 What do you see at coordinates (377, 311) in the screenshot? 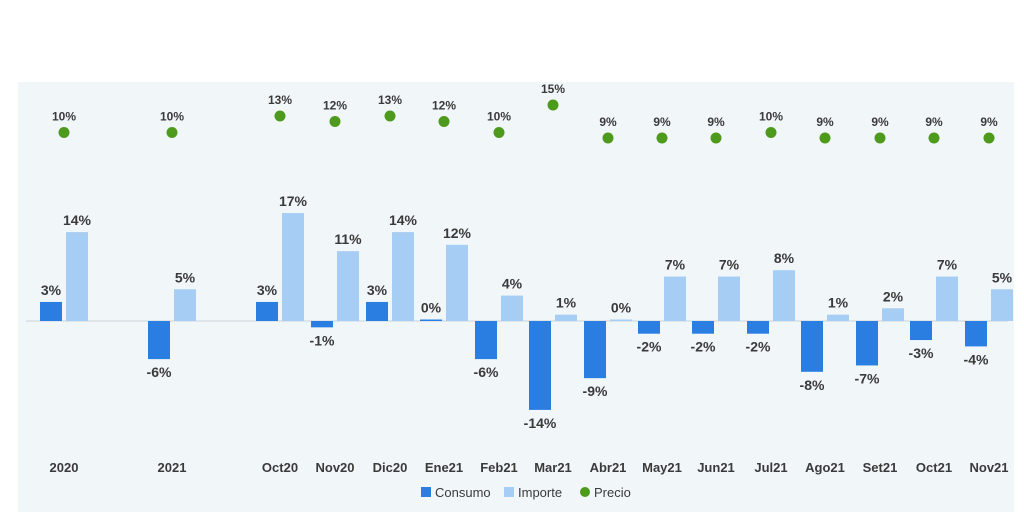
I see `bar-consumo-dic20` at bounding box center [377, 311].